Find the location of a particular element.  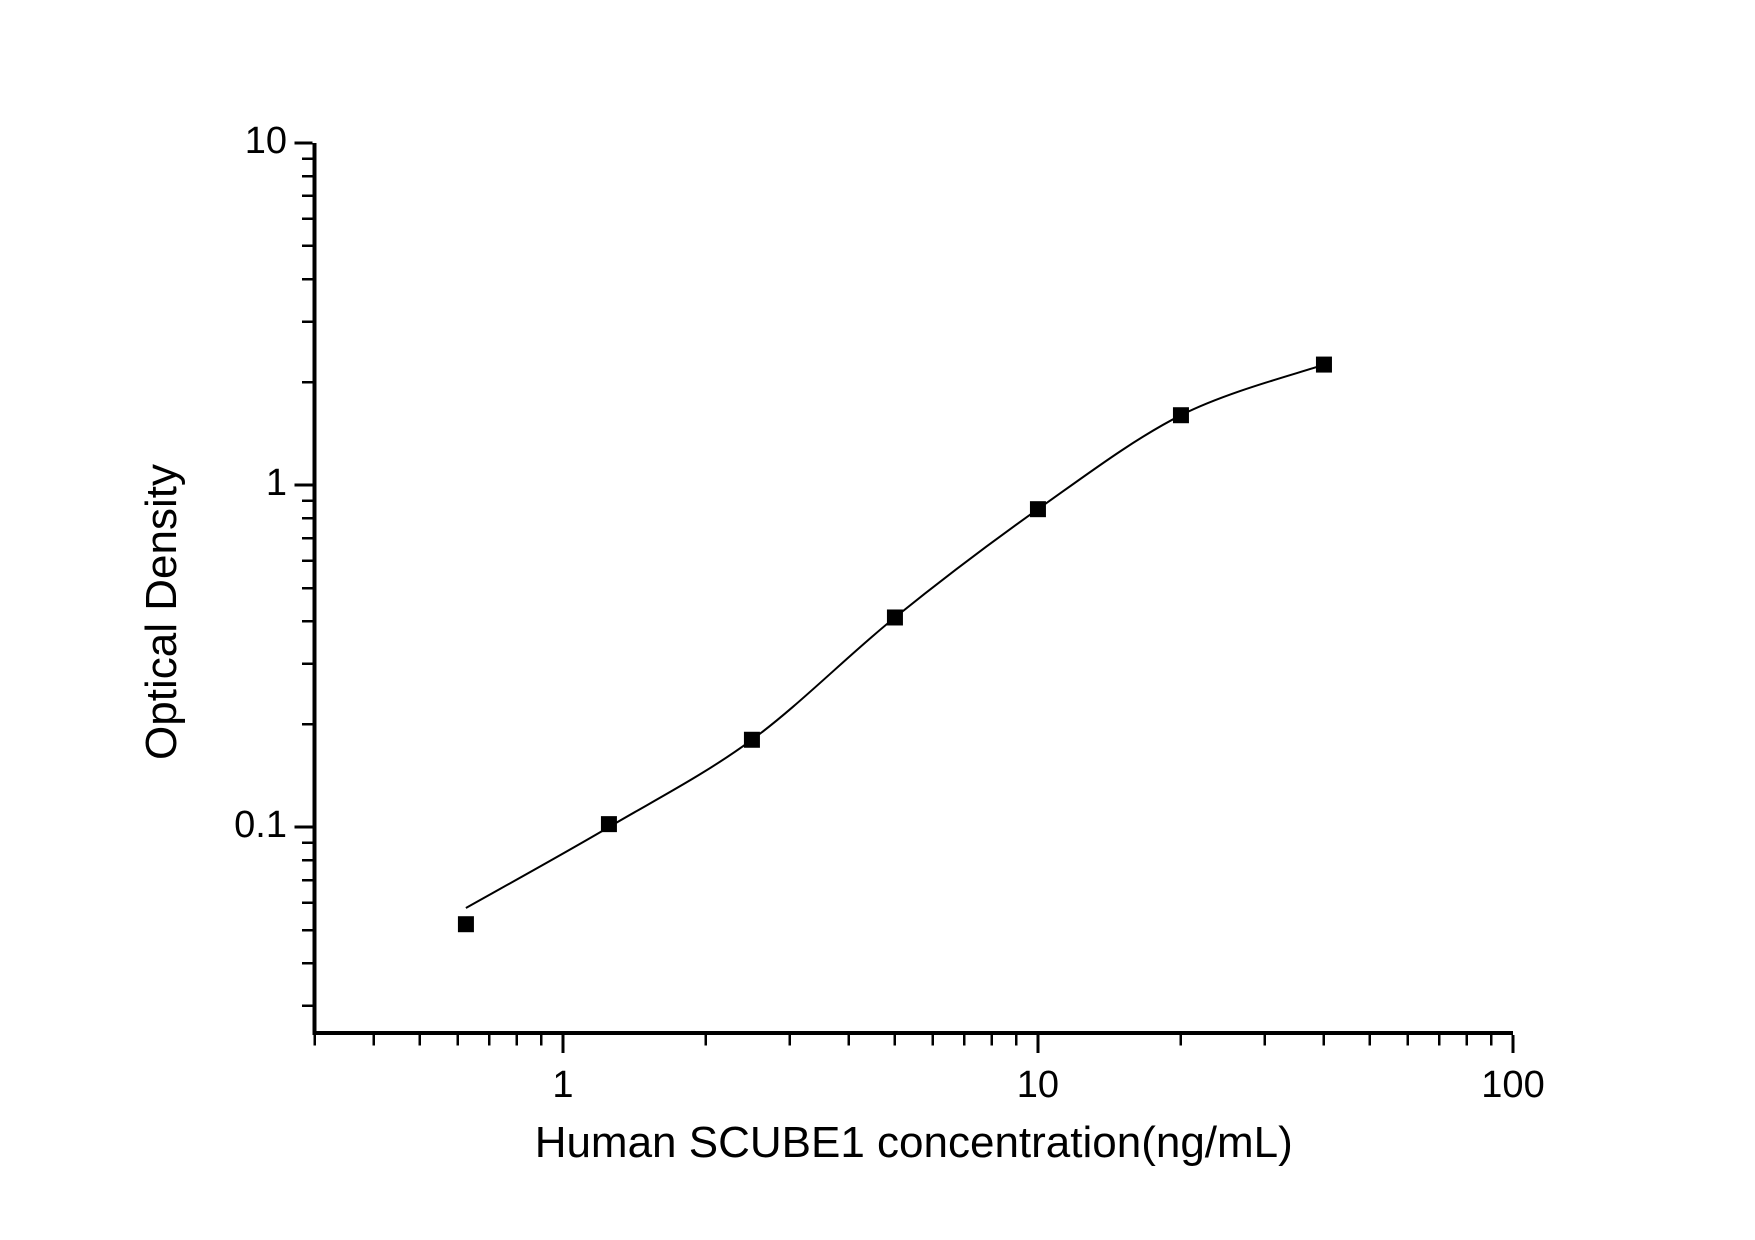

y-tick-label: 1 is located at coordinates (276, 483).